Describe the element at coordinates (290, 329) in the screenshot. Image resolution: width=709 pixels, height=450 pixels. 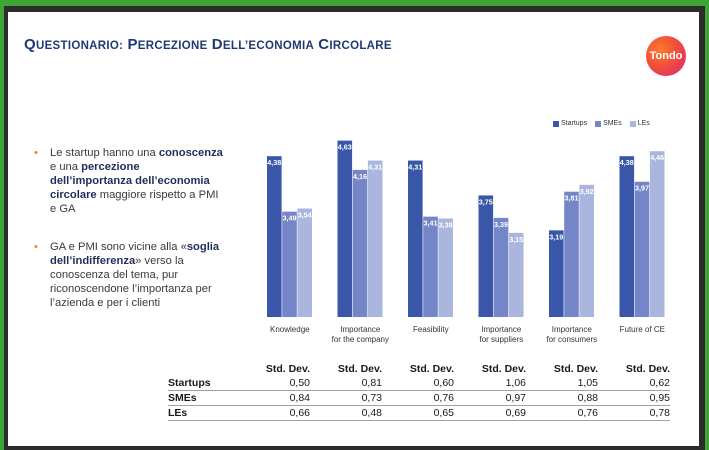
I see `category-label: Knowledge` at that location.